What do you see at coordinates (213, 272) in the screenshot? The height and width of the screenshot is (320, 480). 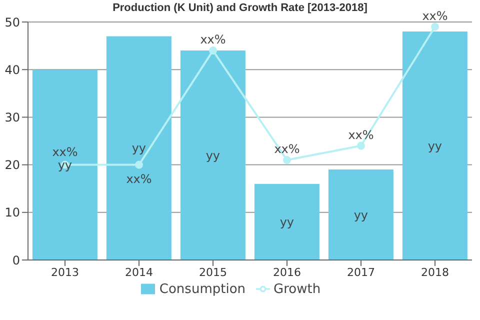 I see `x-tick-label: 2015` at bounding box center [213, 272].